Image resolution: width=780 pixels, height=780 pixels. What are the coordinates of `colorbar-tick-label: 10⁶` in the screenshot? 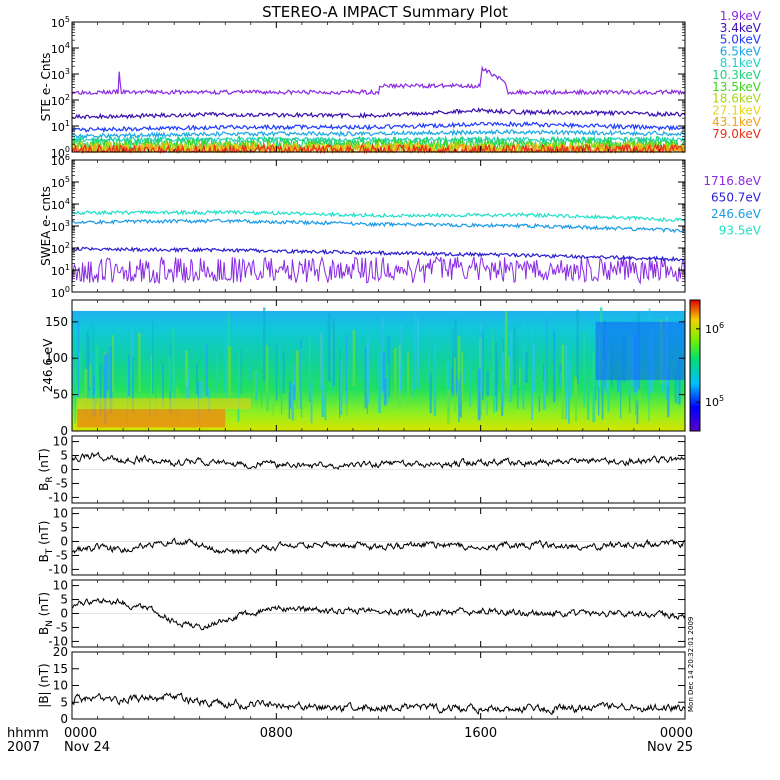 It's located at (714, 328).